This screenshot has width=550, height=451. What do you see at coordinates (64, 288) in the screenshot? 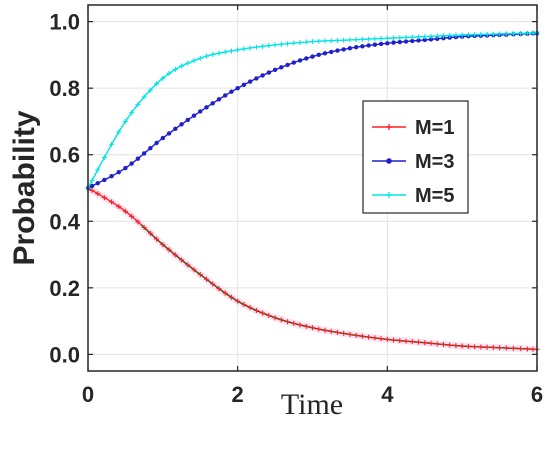
I see `y-tick-label: 0.2` at bounding box center [64, 288].